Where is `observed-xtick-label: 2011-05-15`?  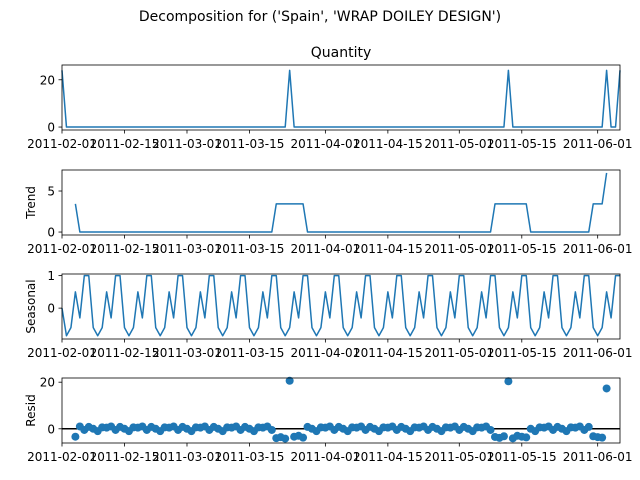 observed-xtick-label: 2011-05-15 is located at coordinates (522, 144).